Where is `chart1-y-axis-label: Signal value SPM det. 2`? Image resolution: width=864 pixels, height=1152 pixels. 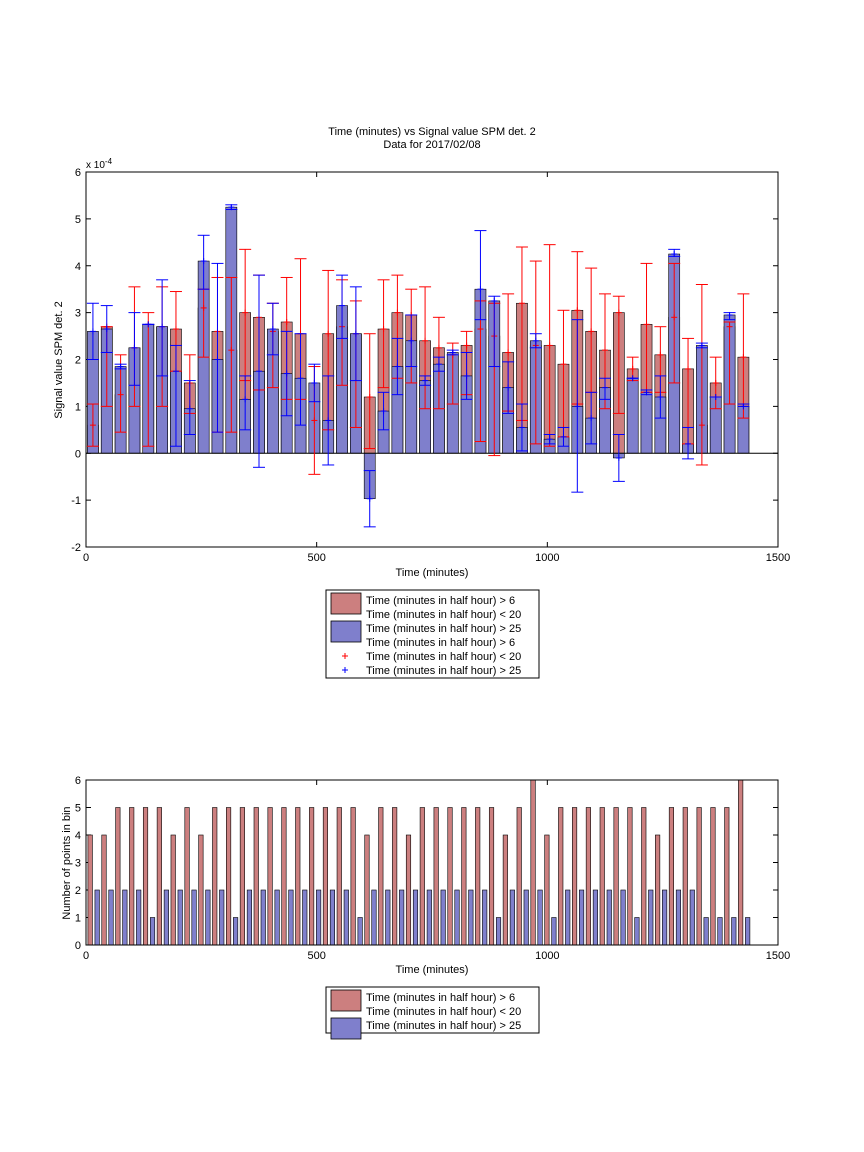
chart1-y-axis-label: Signal value SPM det. 2 is located at coordinates (59, 359).